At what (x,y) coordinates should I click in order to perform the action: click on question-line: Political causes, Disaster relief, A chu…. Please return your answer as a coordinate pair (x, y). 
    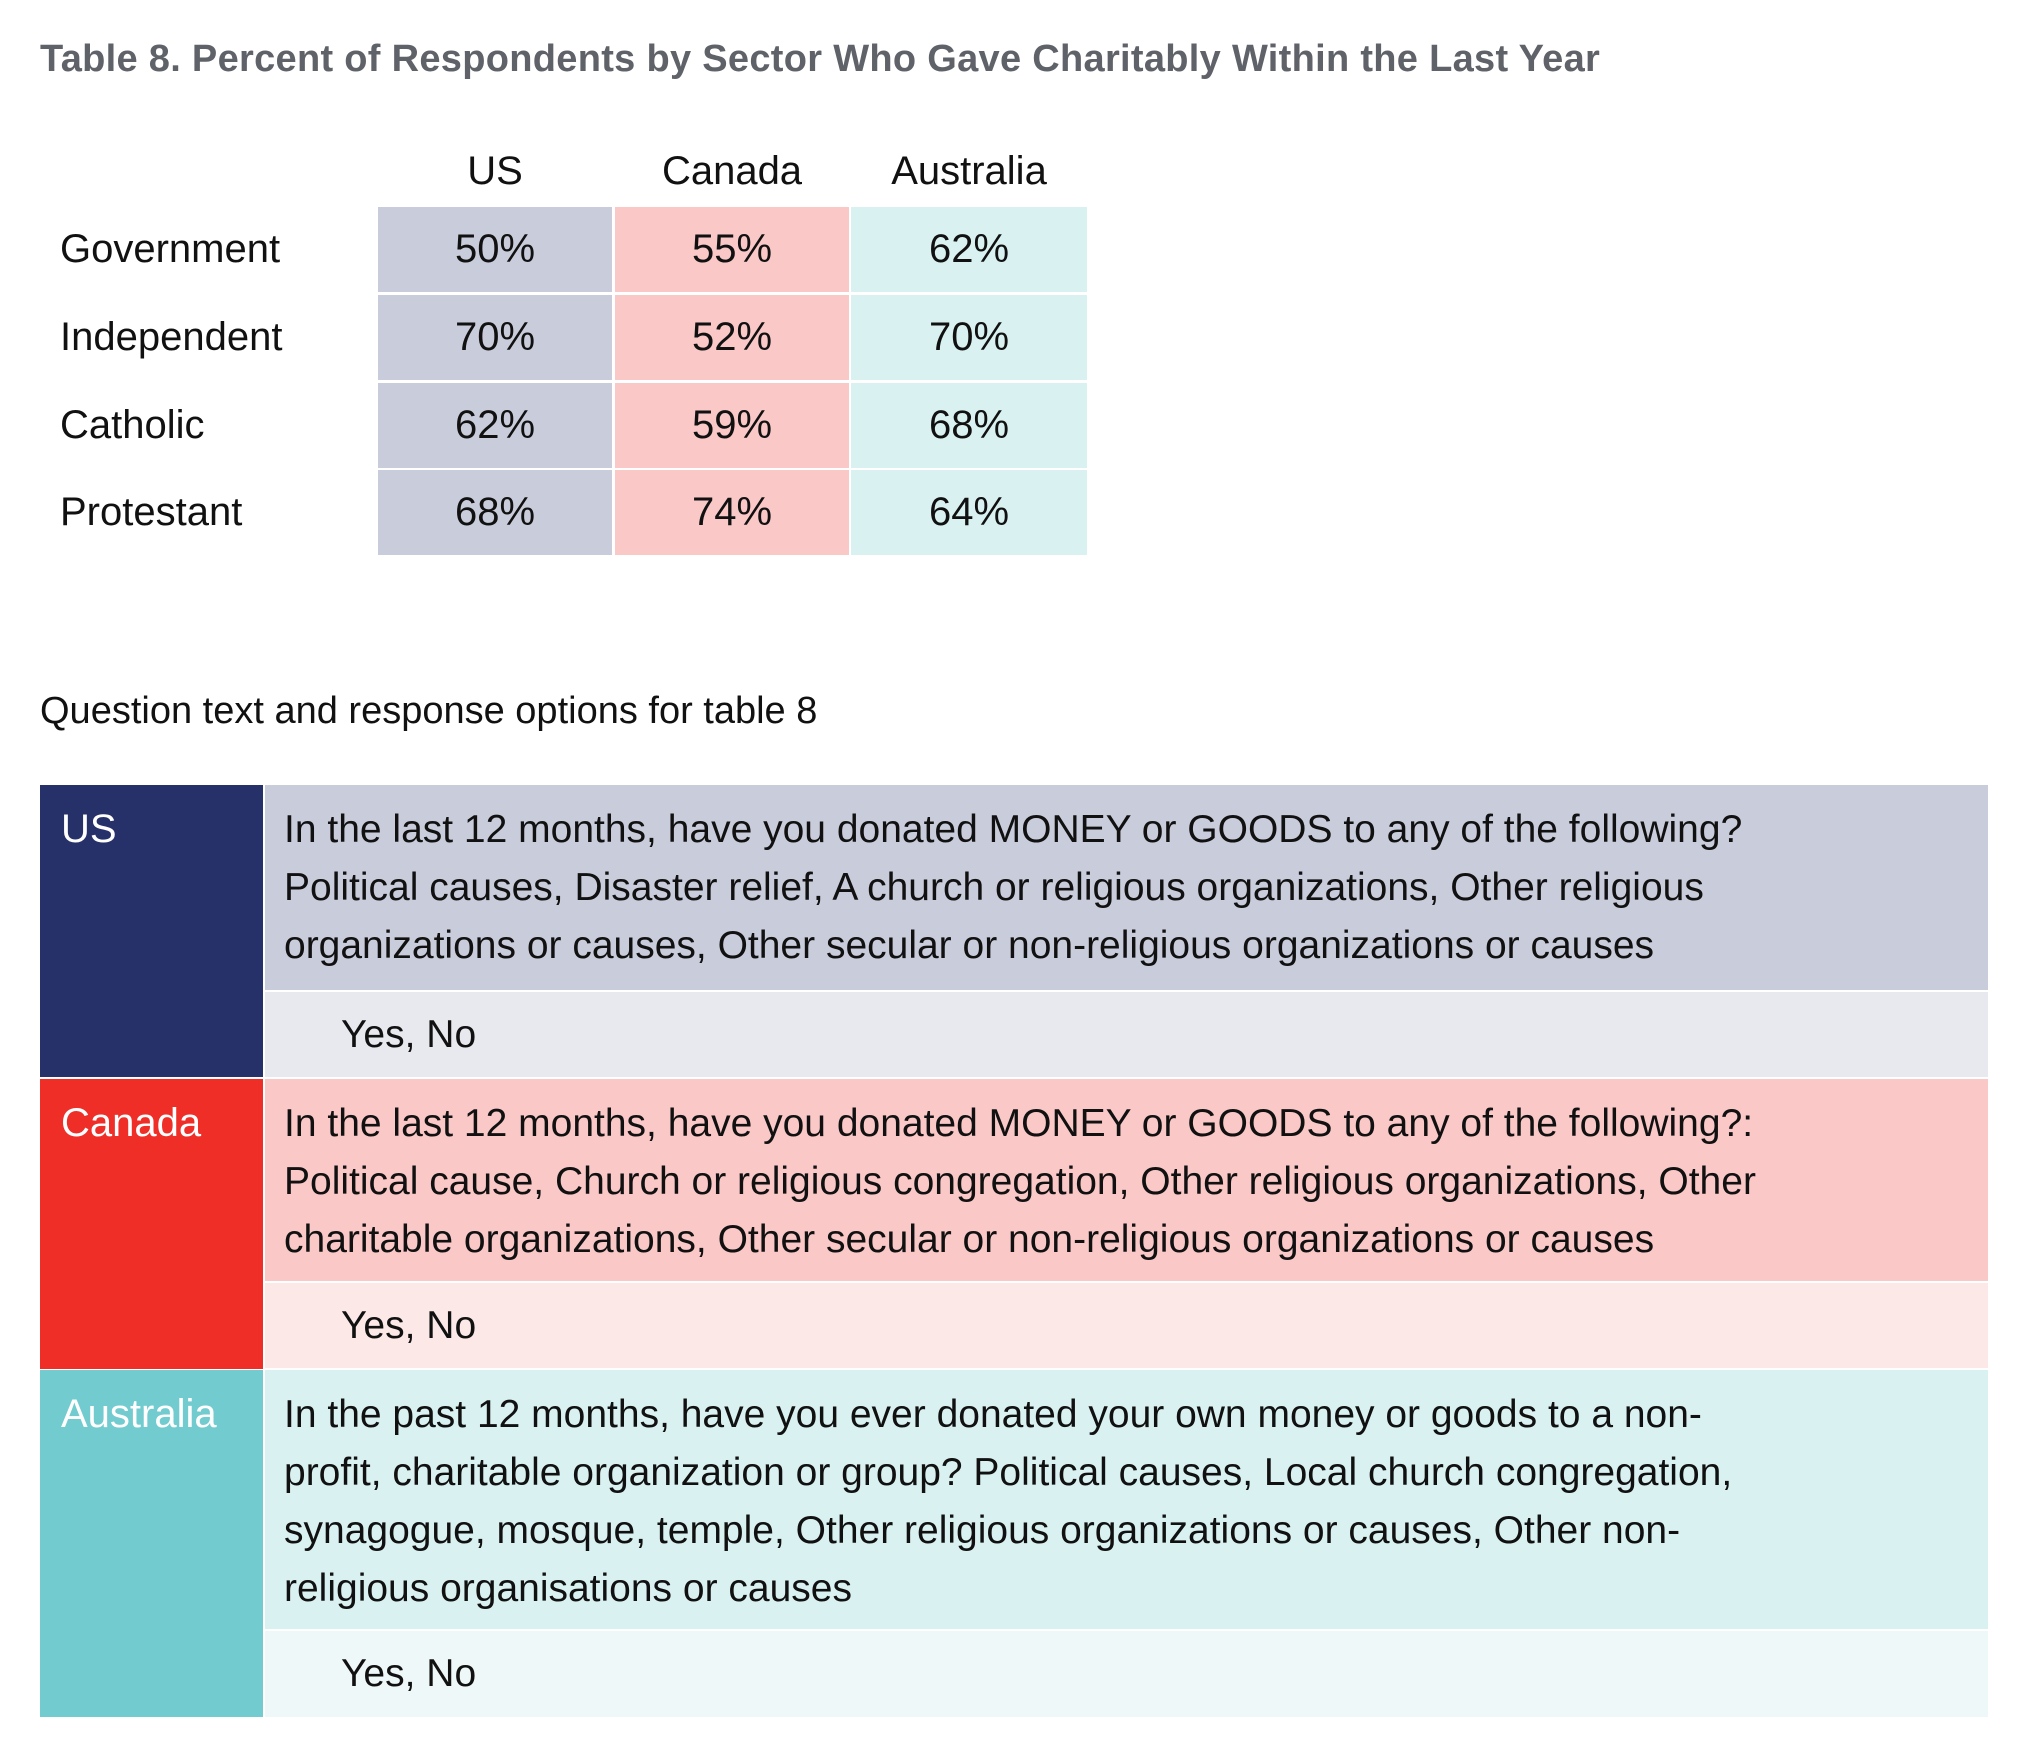
    Looking at the image, I should click on (994, 887).